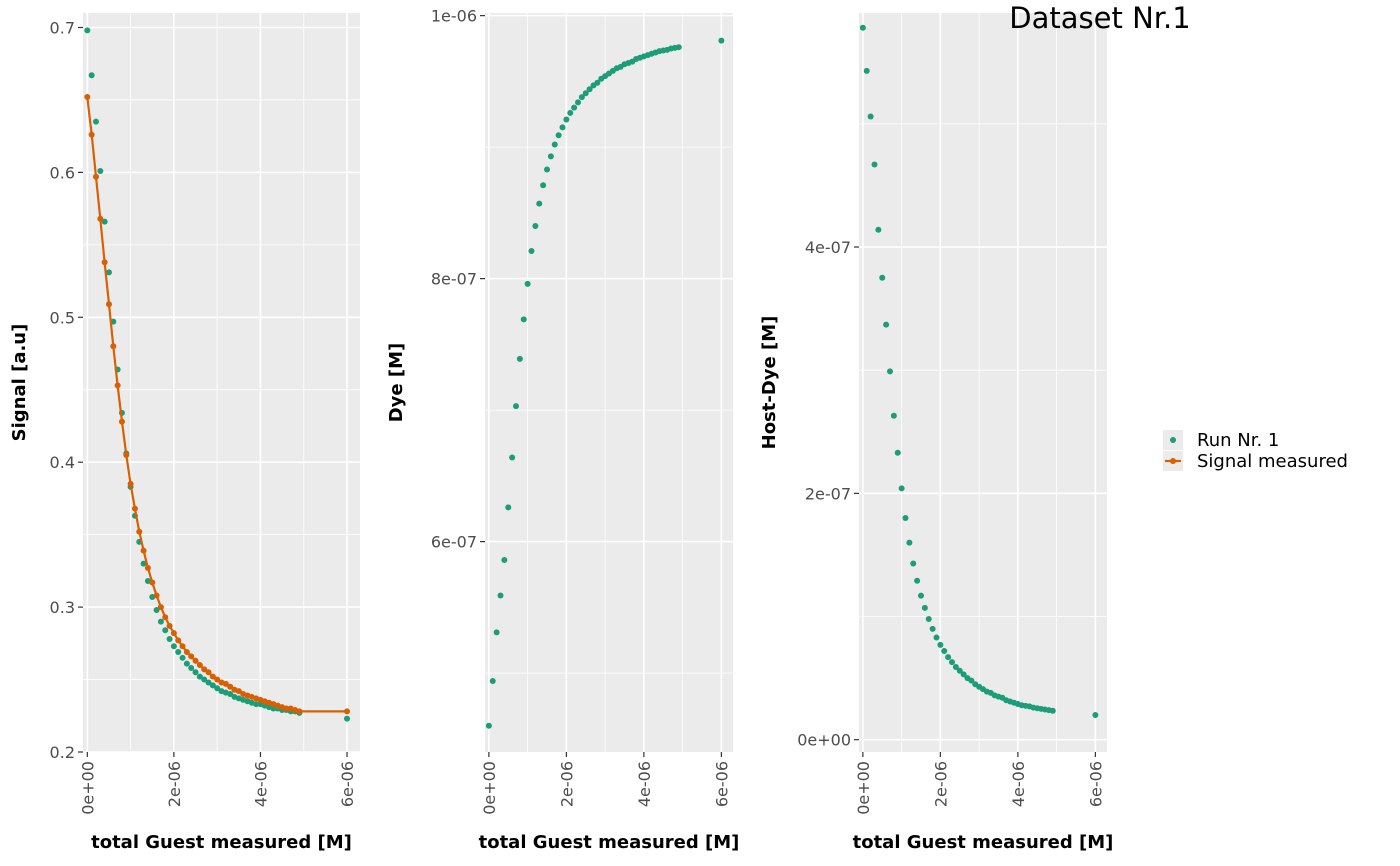 This screenshot has width=1400, height=866. I want to click on y-tick-label: 0.5, so click(62, 317).